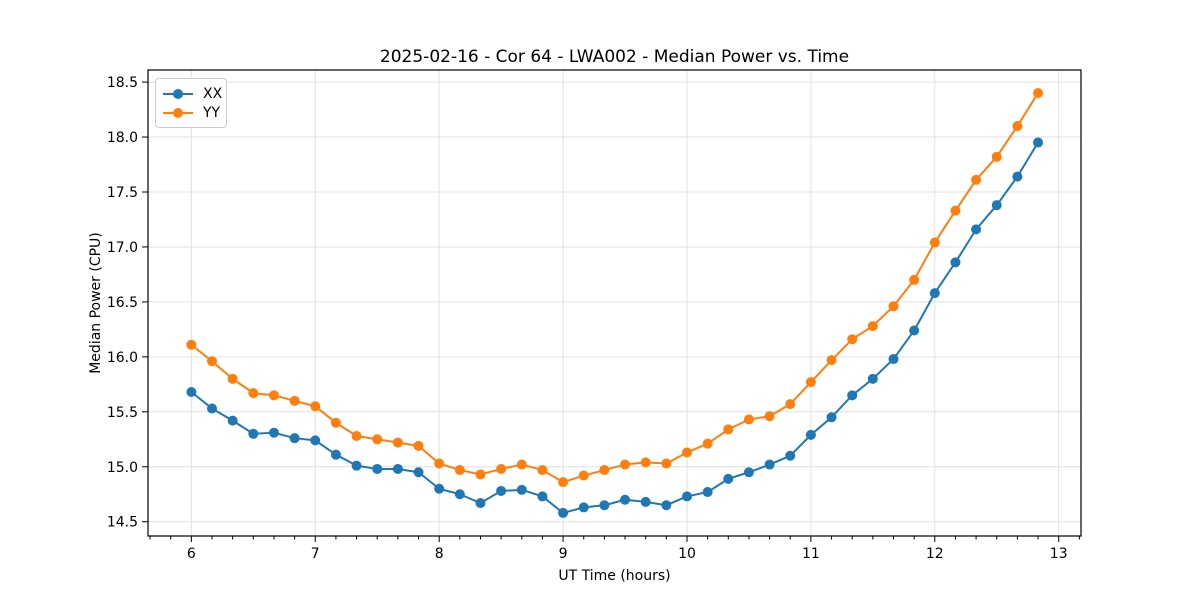 The image size is (1200, 600). Describe the element at coordinates (122, 468) in the screenshot. I see `y-tick-label: 15.0` at that location.